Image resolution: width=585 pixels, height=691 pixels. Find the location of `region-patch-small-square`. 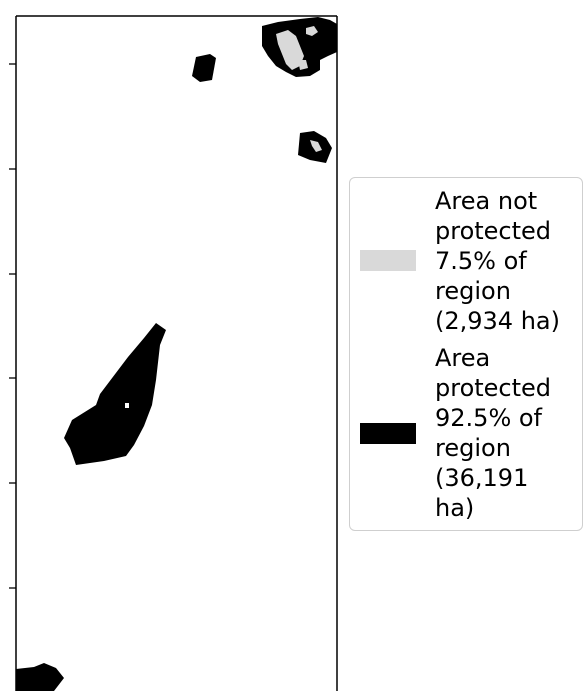

region-patch-small-square is located at coordinates (204, 68).